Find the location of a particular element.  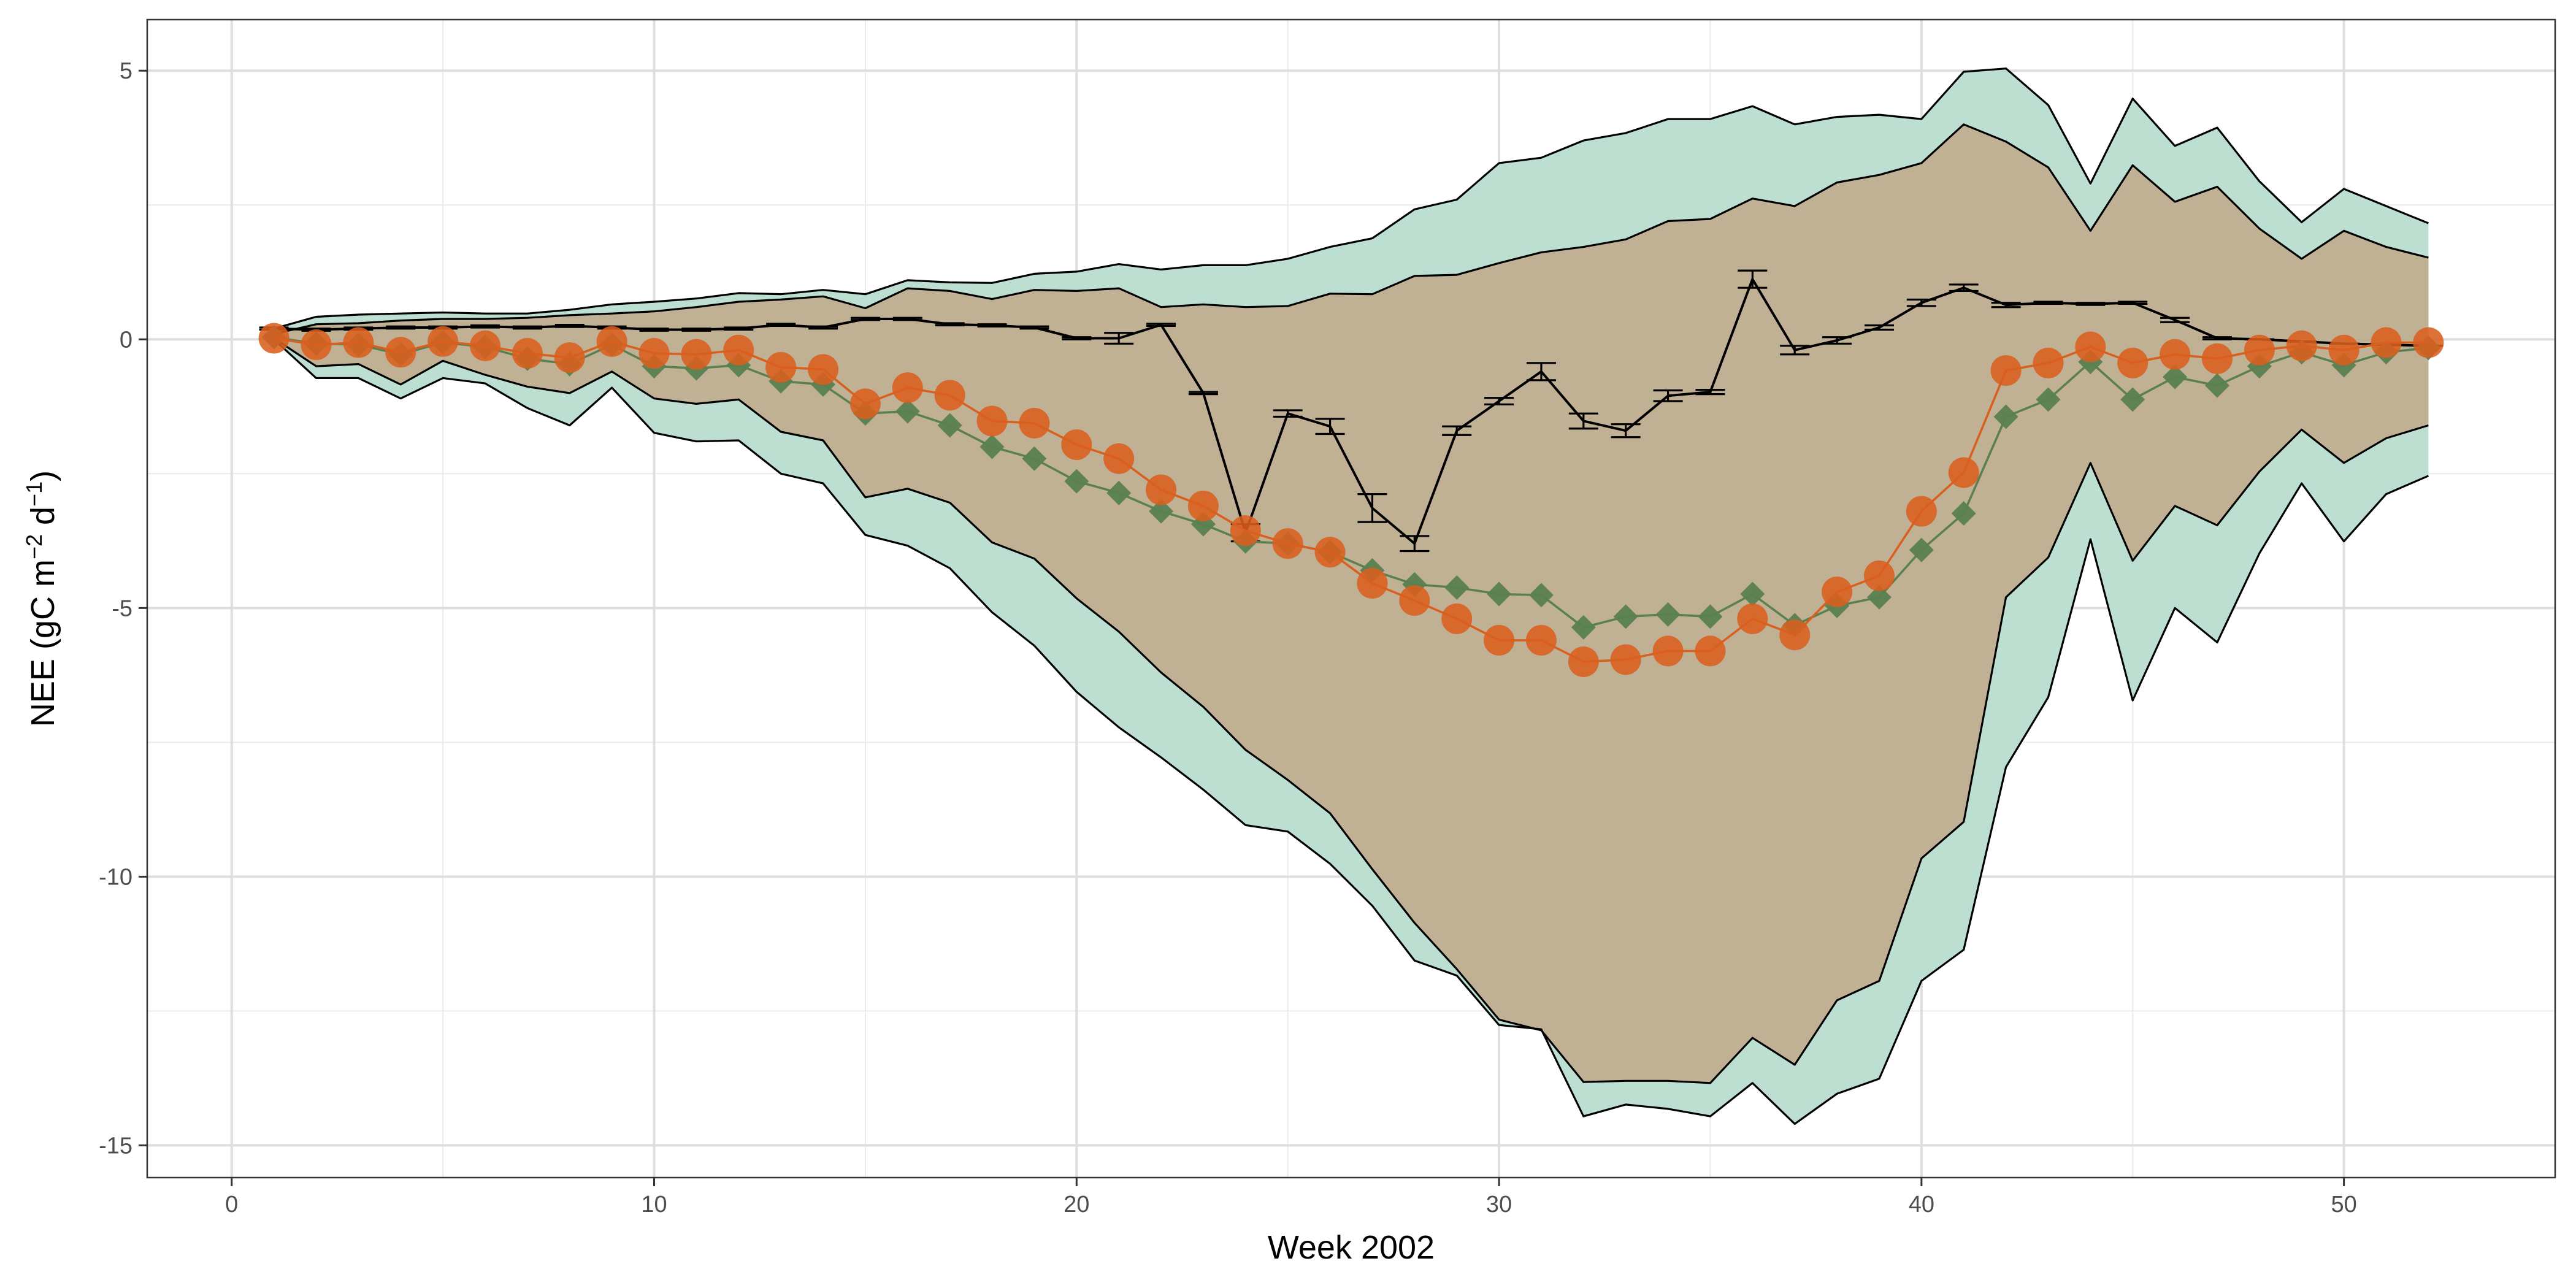

x-tick-label: 10 is located at coordinates (654, 1204).